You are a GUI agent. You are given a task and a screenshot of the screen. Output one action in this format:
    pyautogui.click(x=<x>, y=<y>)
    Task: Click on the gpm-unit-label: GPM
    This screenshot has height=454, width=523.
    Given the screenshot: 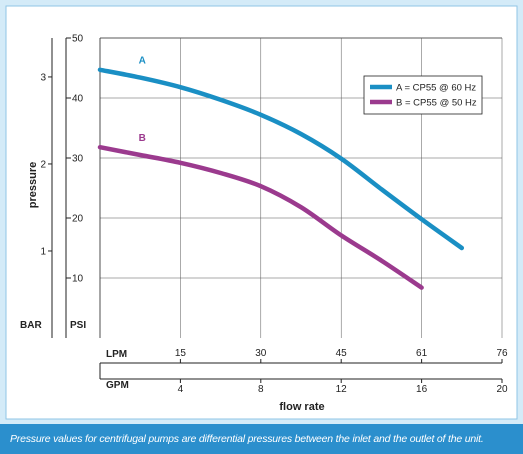 What is the action you would take?
    pyautogui.click(x=117, y=385)
    